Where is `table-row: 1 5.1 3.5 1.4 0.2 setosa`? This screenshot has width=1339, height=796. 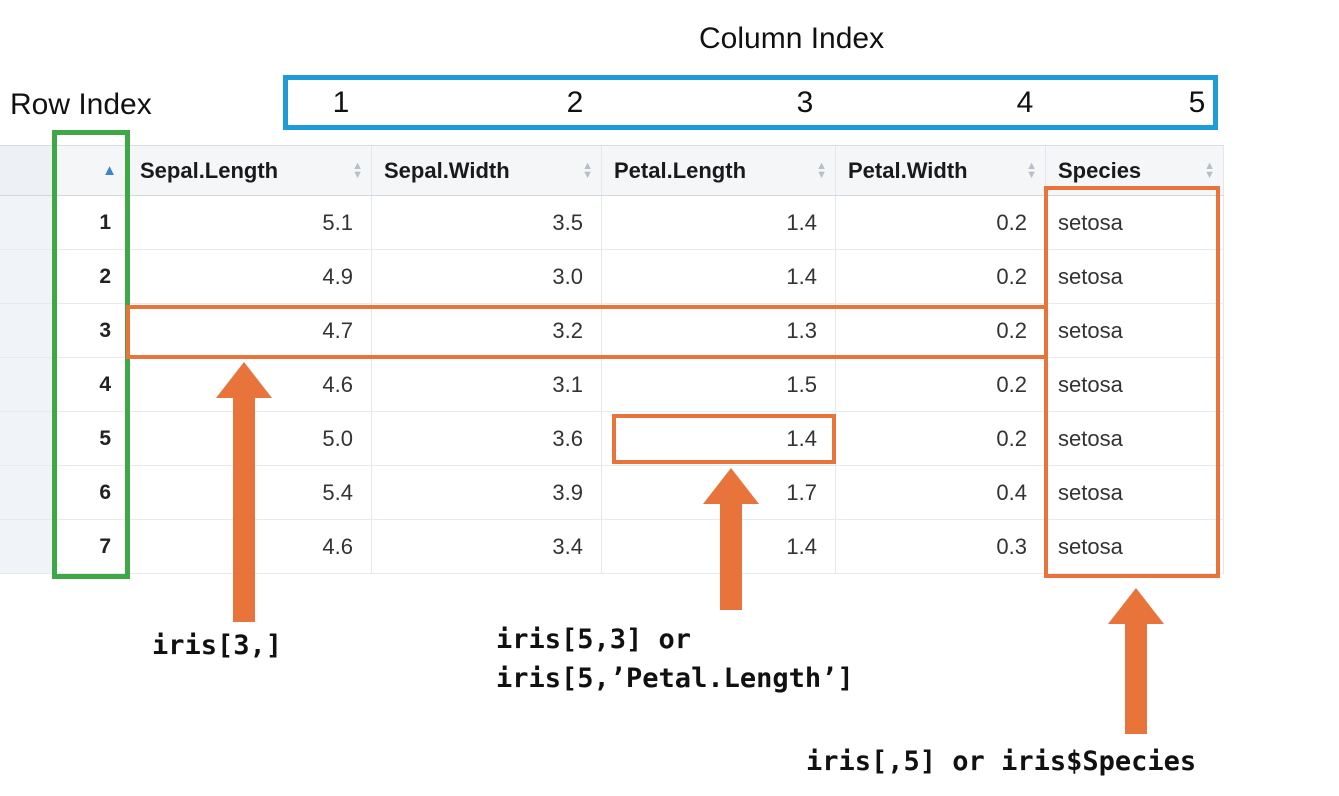
table-row: 1 5.1 3.5 1.4 0.2 setosa is located at coordinates (612, 223).